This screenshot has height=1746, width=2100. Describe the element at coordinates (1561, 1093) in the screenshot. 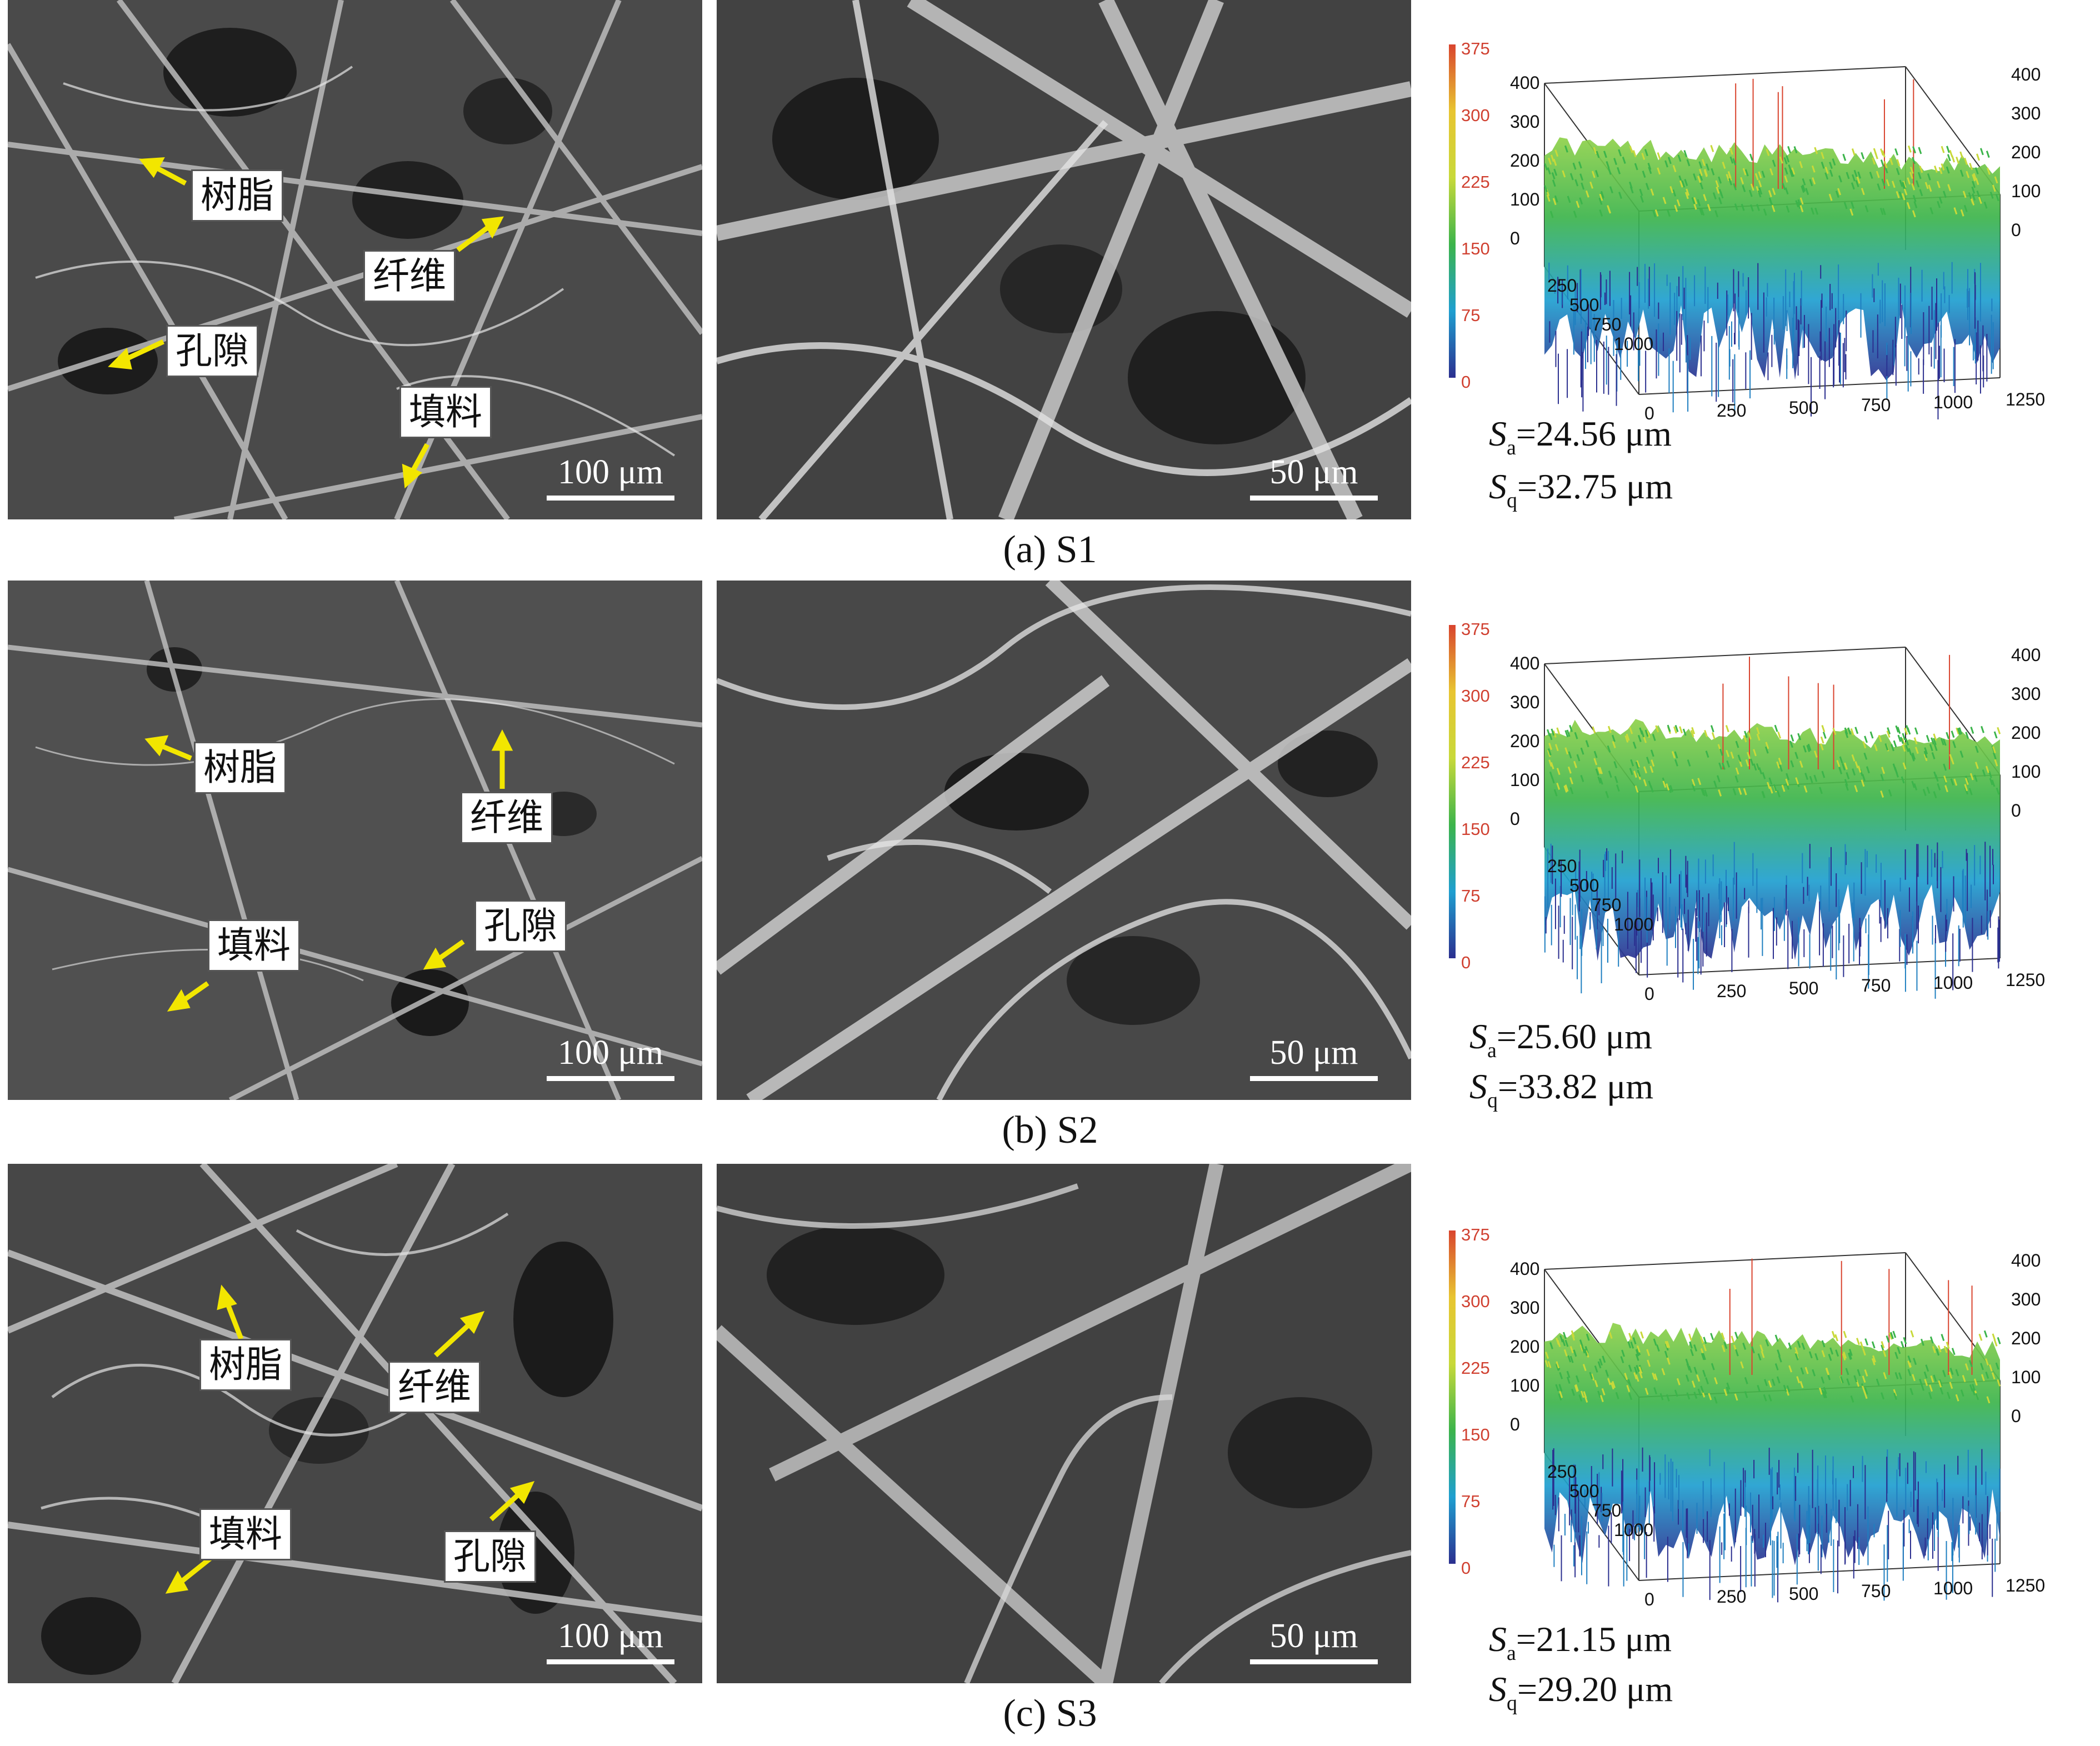

I see `roughness-sq: Sq=33.82 μm` at that location.